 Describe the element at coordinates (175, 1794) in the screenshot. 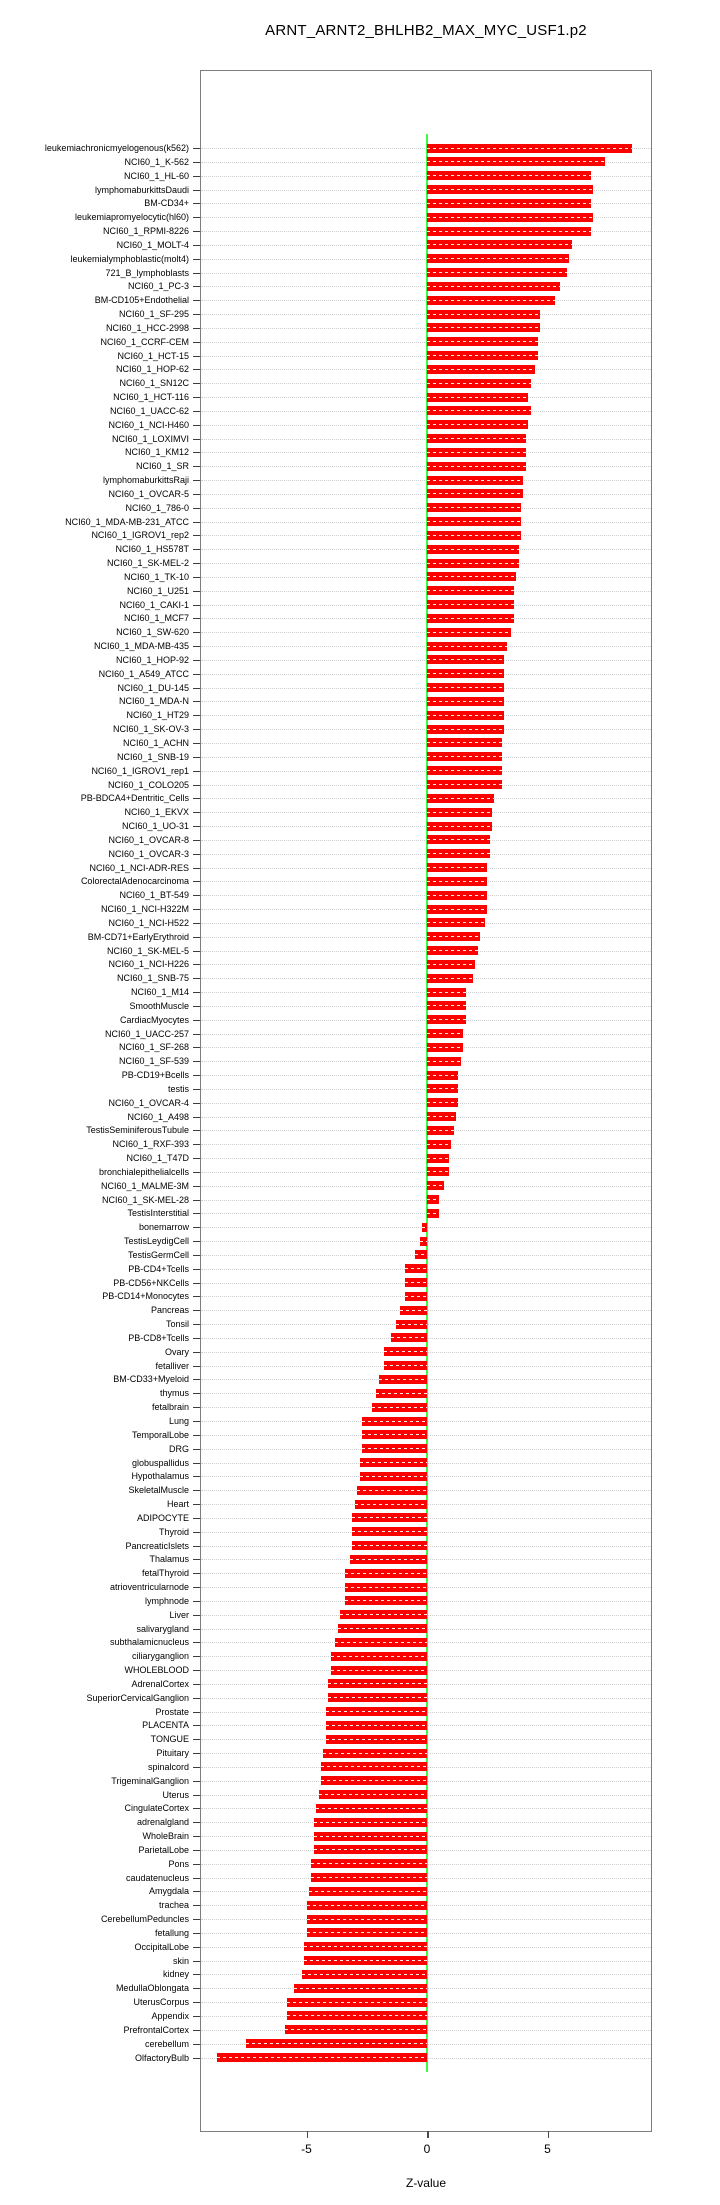

I see `row-label: Uterus` at that location.